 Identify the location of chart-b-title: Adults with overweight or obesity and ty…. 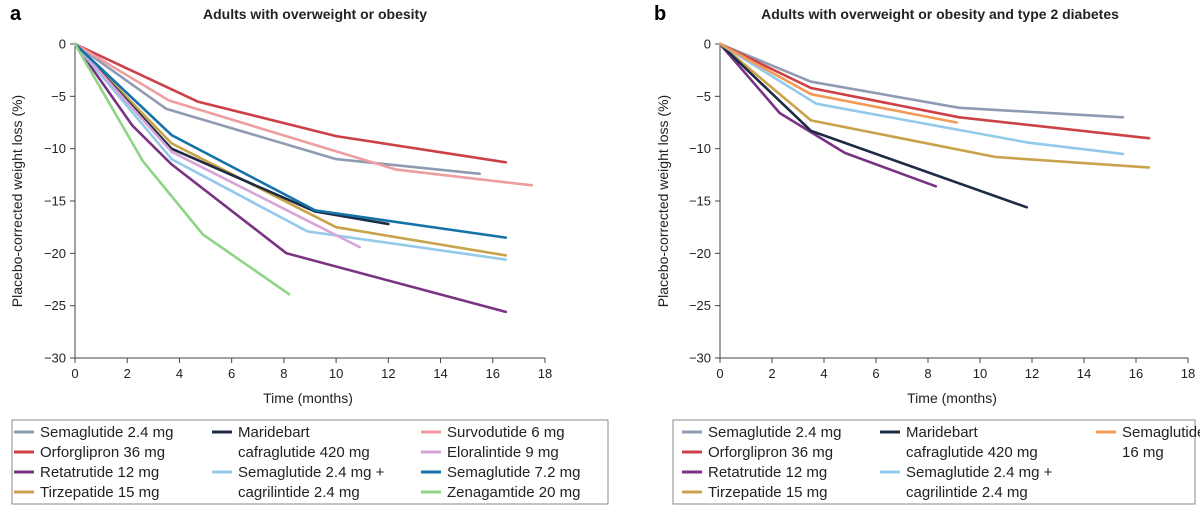
(940, 14).